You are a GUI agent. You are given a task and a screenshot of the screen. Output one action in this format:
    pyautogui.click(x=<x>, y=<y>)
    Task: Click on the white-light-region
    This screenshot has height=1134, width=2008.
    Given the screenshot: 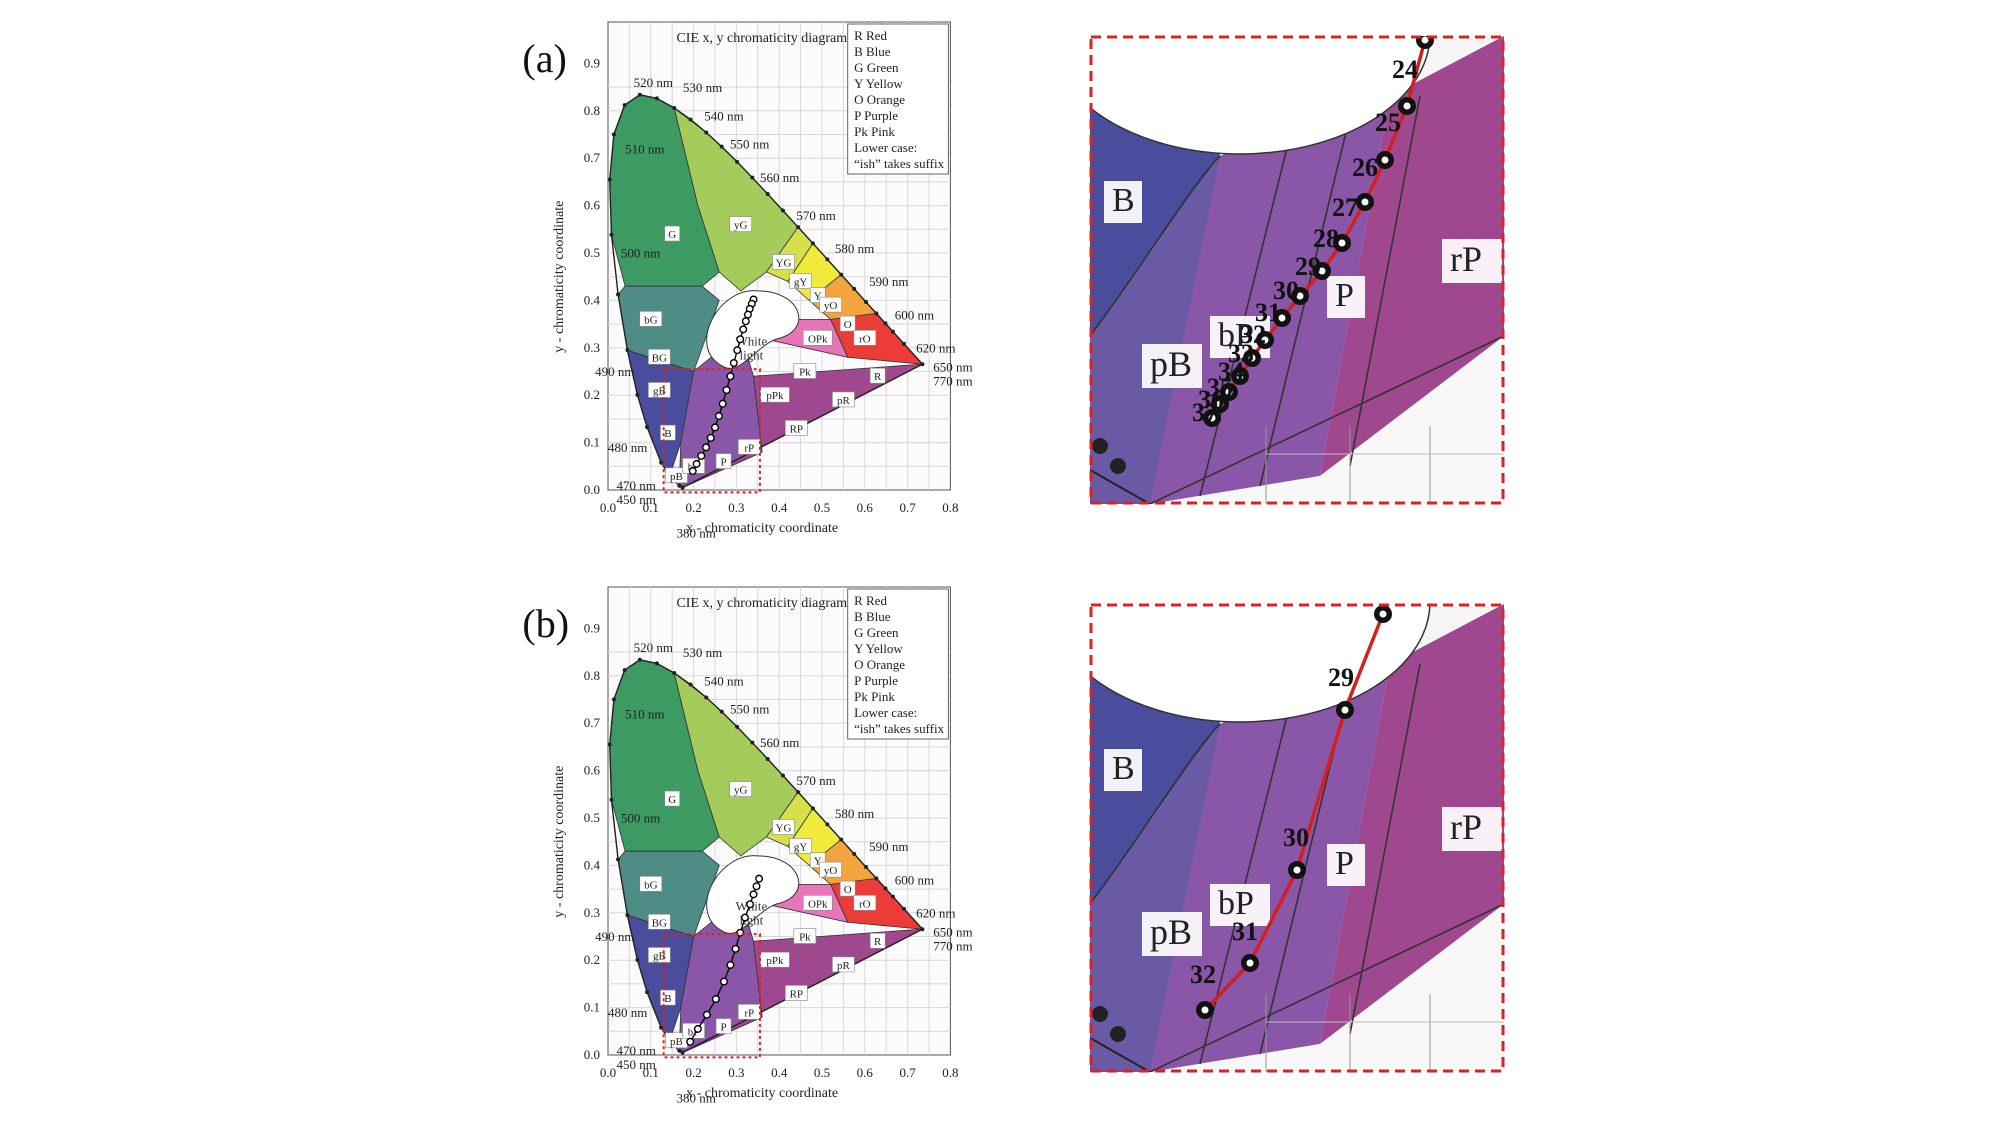 What is the action you would take?
    pyautogui.click(x=753, y=329)
    